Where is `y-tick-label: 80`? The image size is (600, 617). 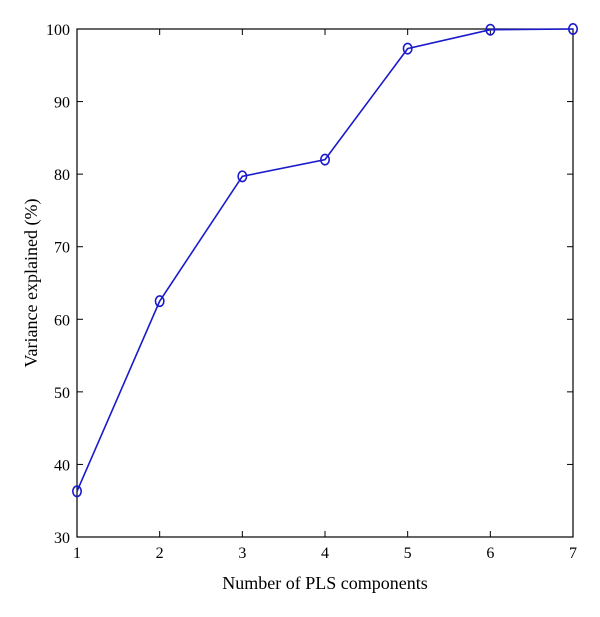 y-tick-label: 80 is located at coordinates (62, 175).